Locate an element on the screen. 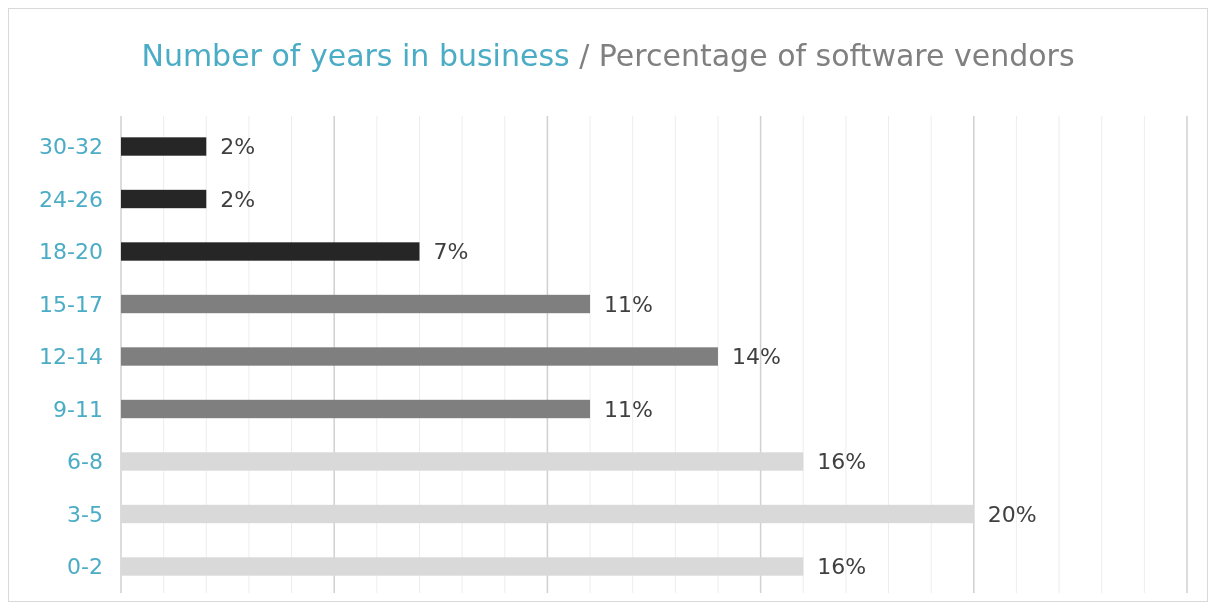 This screenshot has width=1216, height=610. y-tick-label: 6-8 is located at coordinates (85, 462).